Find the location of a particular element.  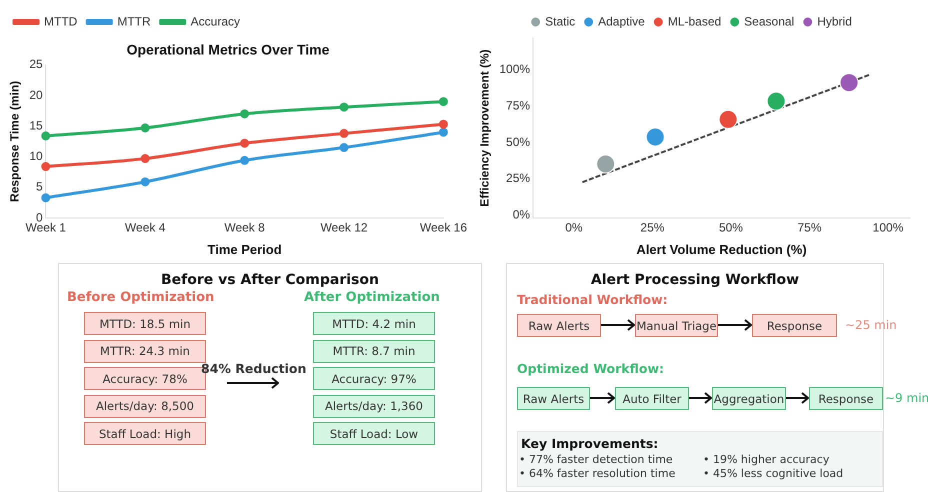

text: Alert Processing Workflow is located at coordinates (695, 280).